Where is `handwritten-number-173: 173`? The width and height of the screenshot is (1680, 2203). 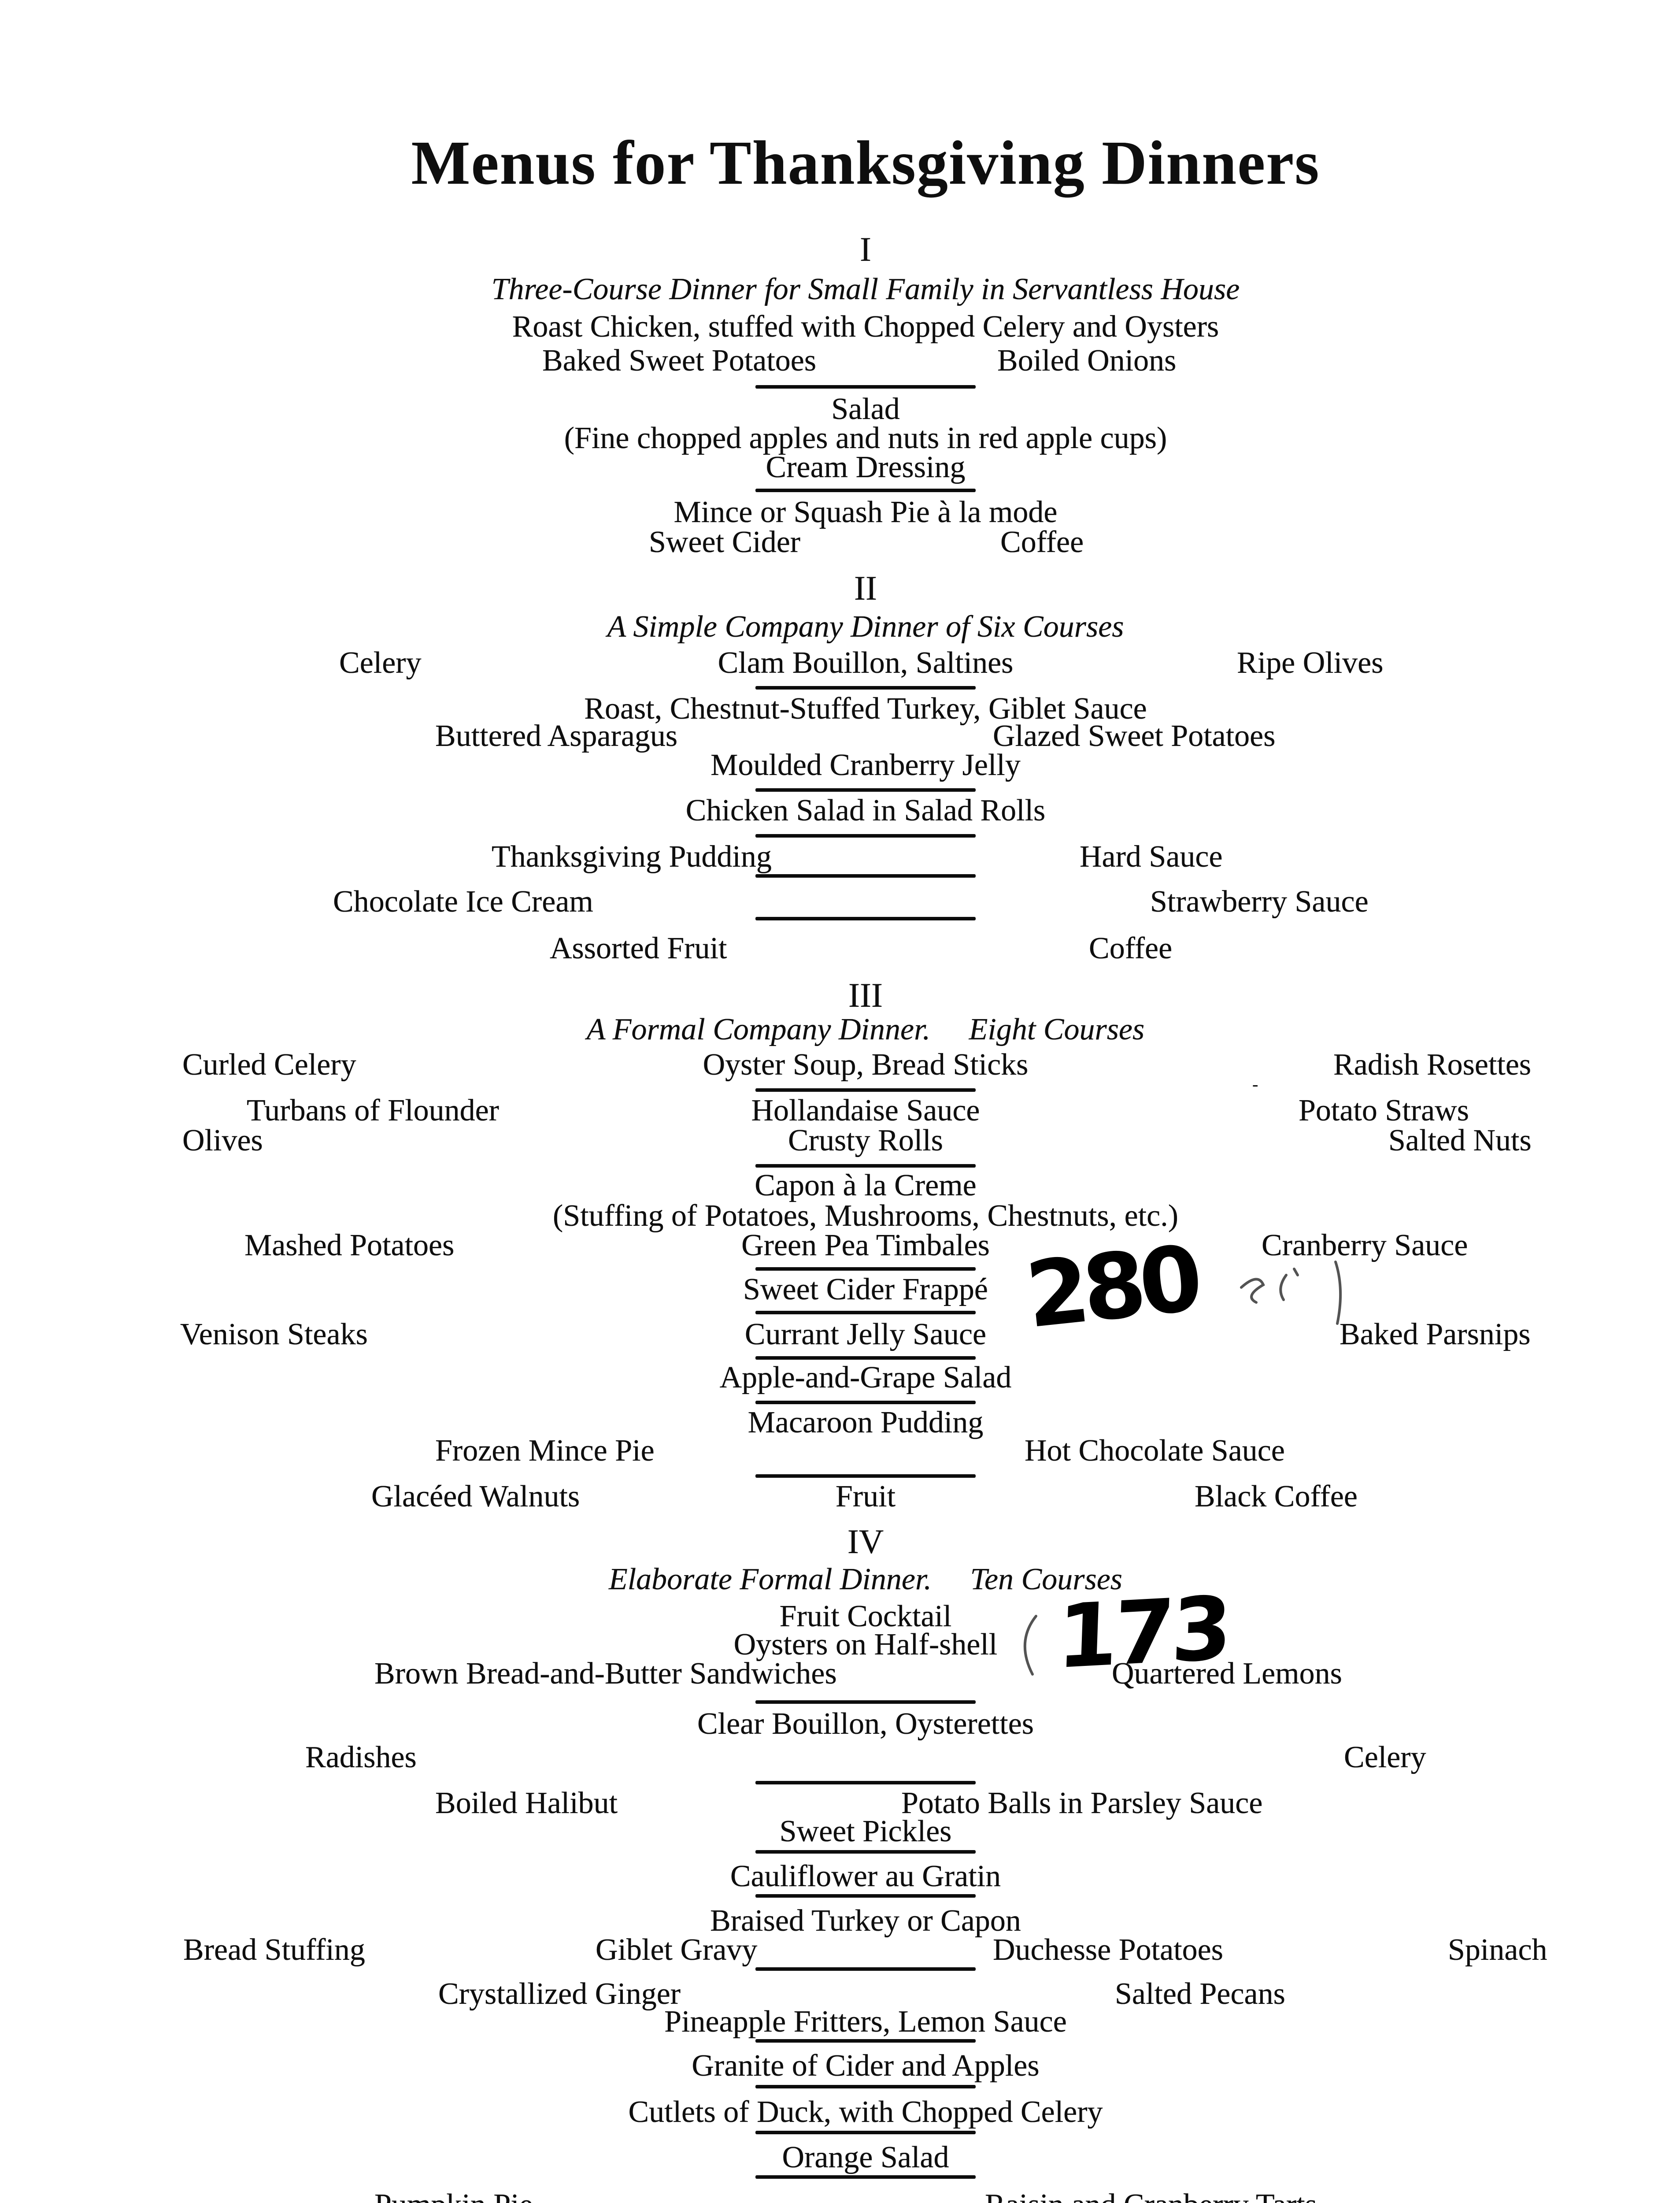
handwritten-number-173: 173 is located at coordinates (1143, 1633).